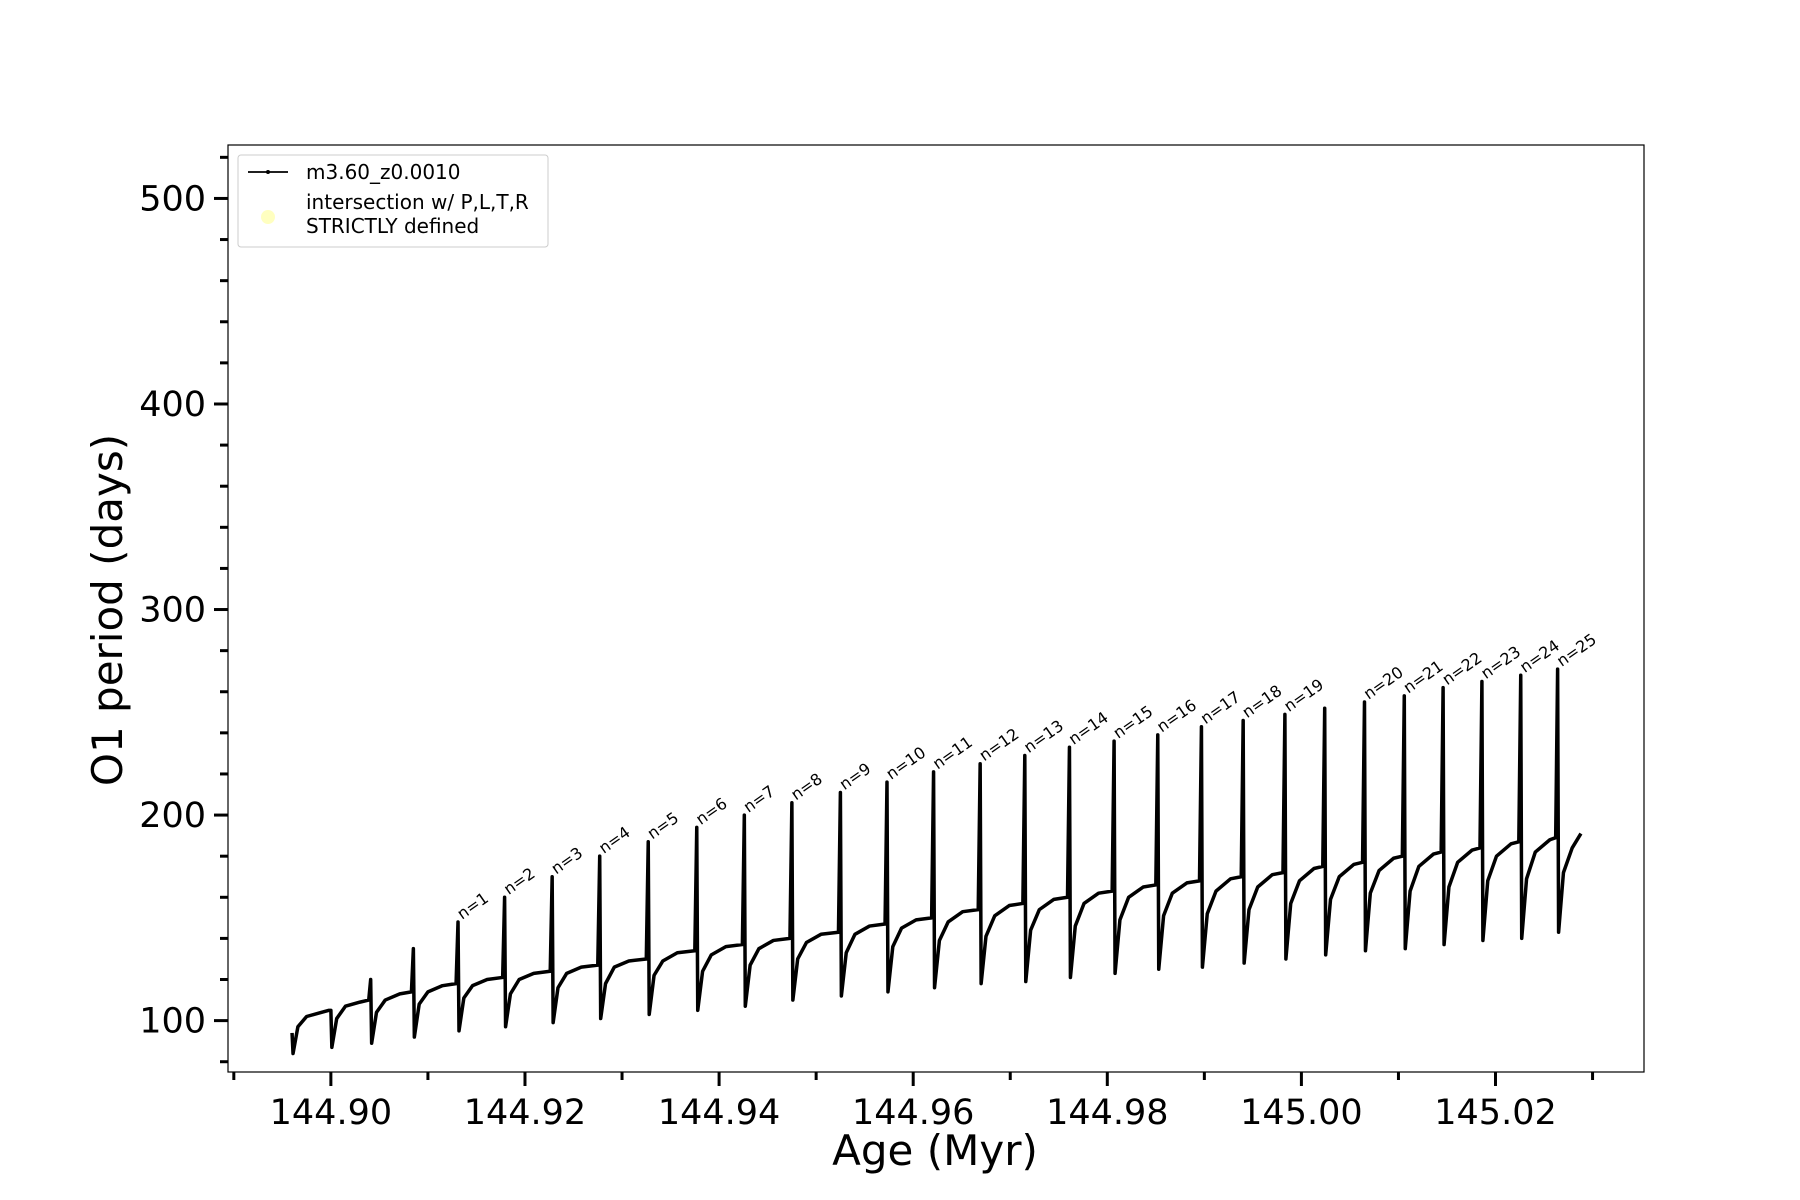  Describe the element at coordinates (172, 405) in the screenshot. I see `y-tick-label: 400` at that location.